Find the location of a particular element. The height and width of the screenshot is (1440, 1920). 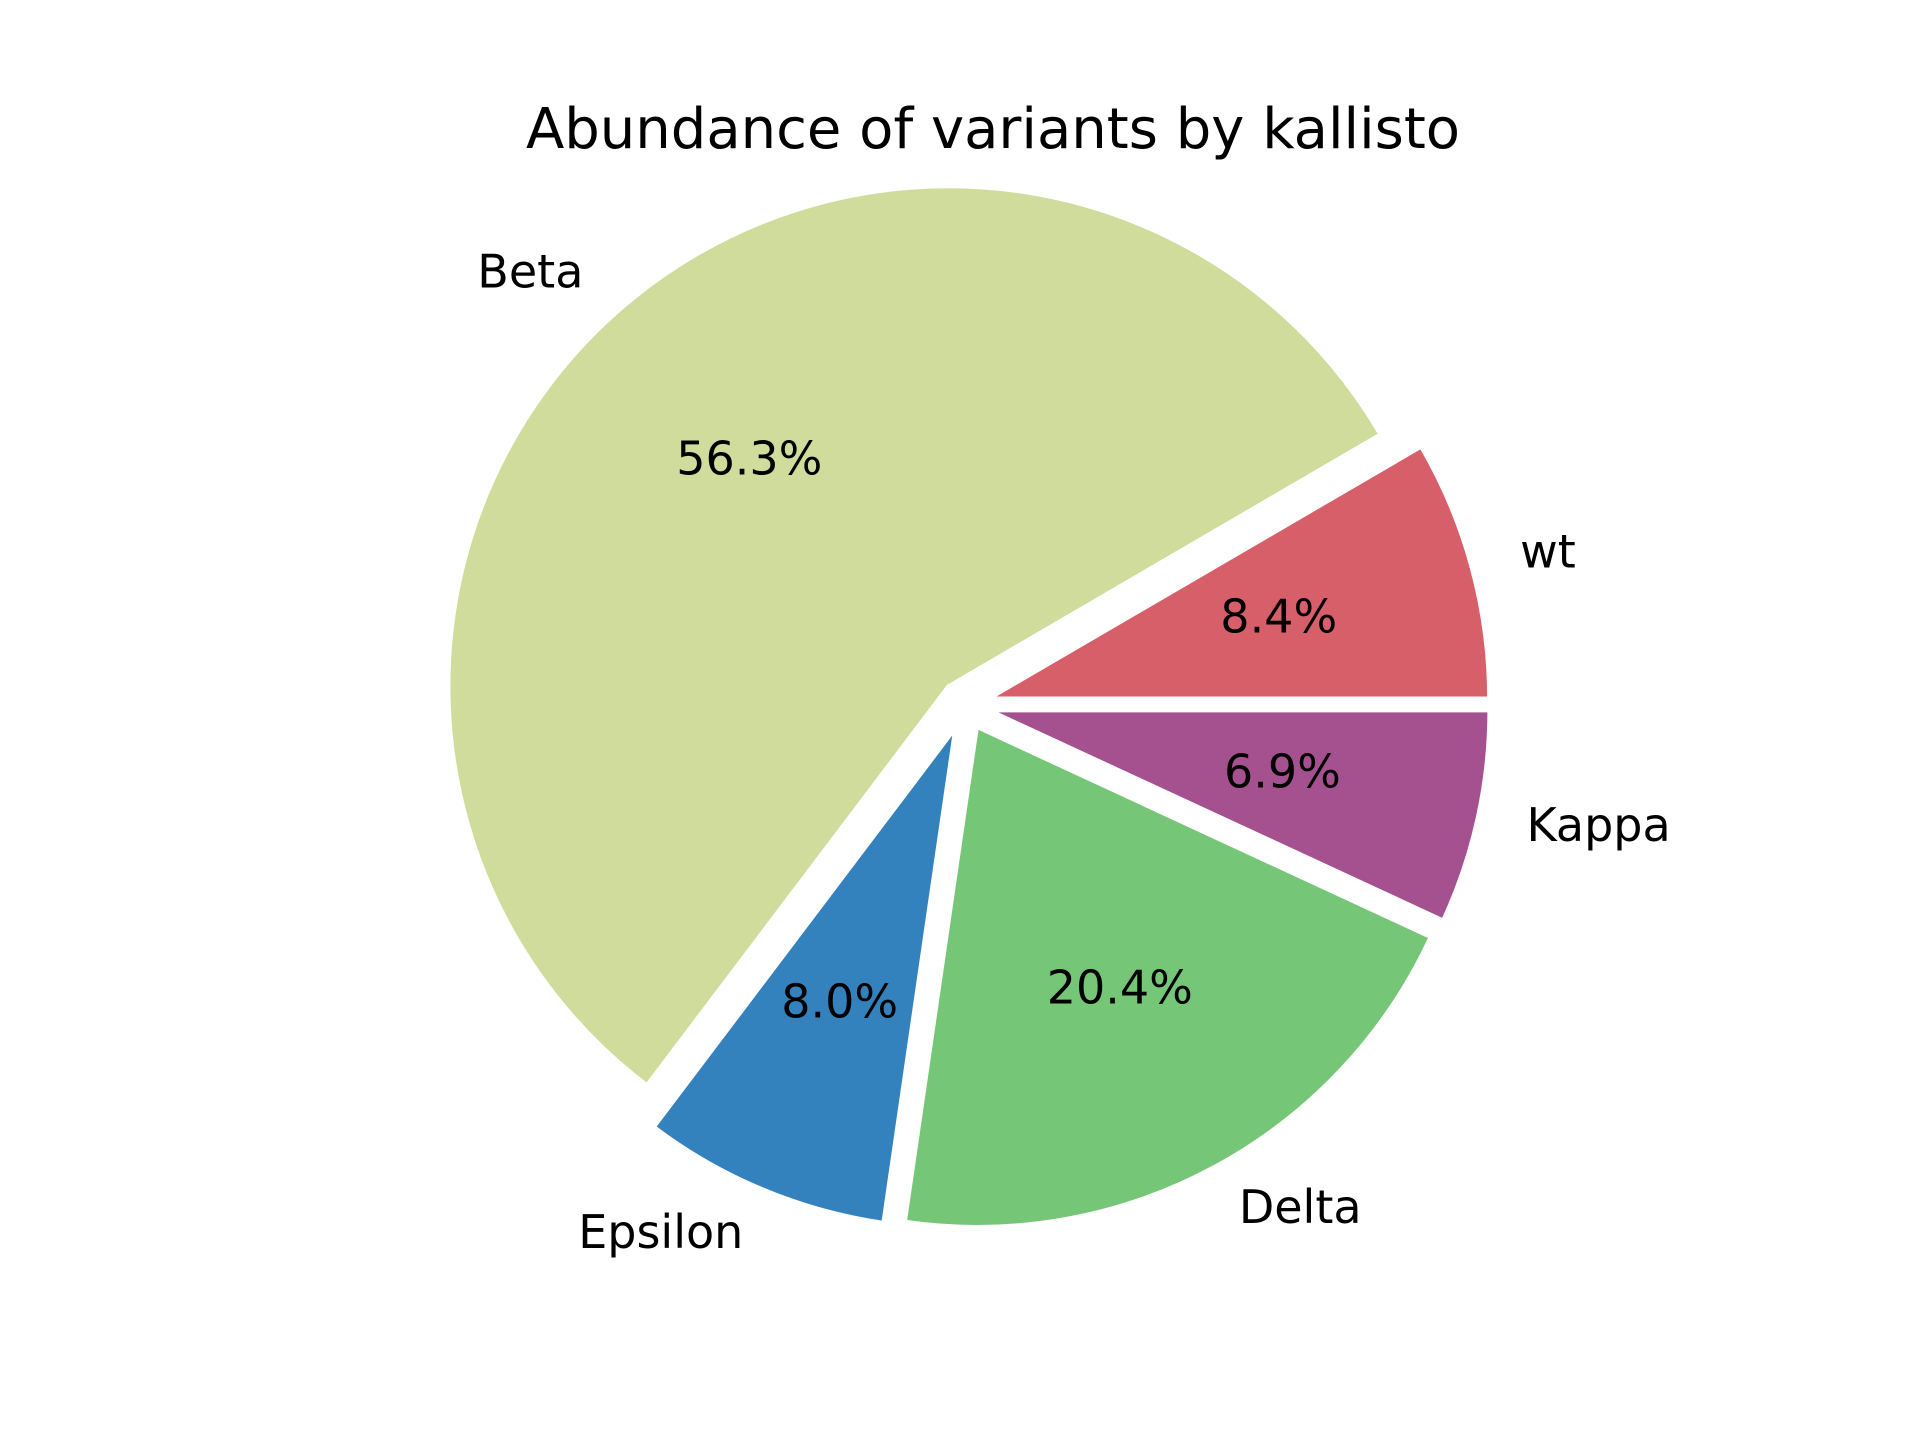

chart-title: Abundance of variants by kallisto is located at coordinates (993, 129).